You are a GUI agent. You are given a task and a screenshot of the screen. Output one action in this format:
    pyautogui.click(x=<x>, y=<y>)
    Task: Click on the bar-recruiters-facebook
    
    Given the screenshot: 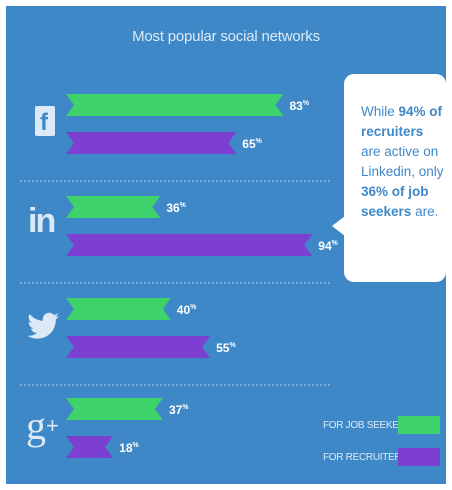 What is the action you would take?
    pyautogui.click(x=151, y=143)
    